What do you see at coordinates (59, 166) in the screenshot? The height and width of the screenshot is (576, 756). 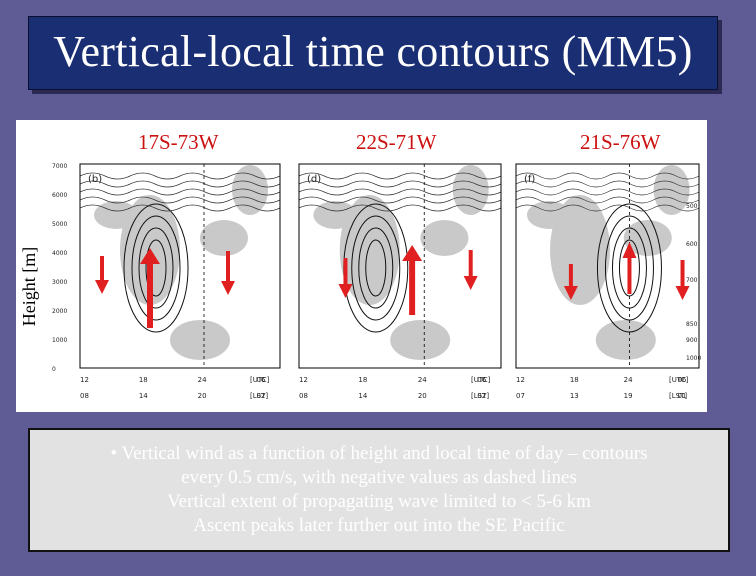 I see `height-tick-1: 7000` at bounding box center [59, 166].